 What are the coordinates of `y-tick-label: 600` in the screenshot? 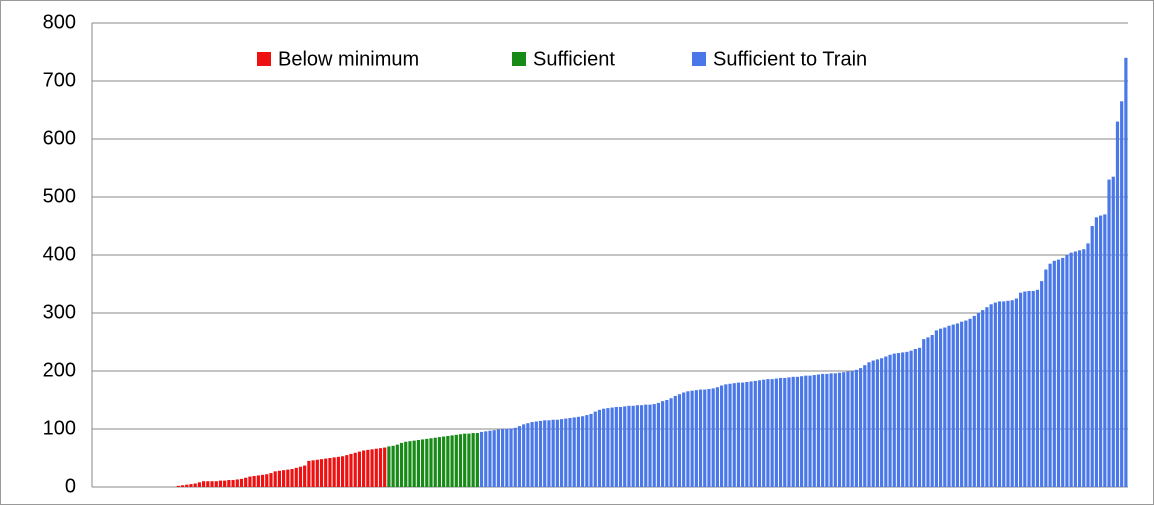 It's located at (59, 138).